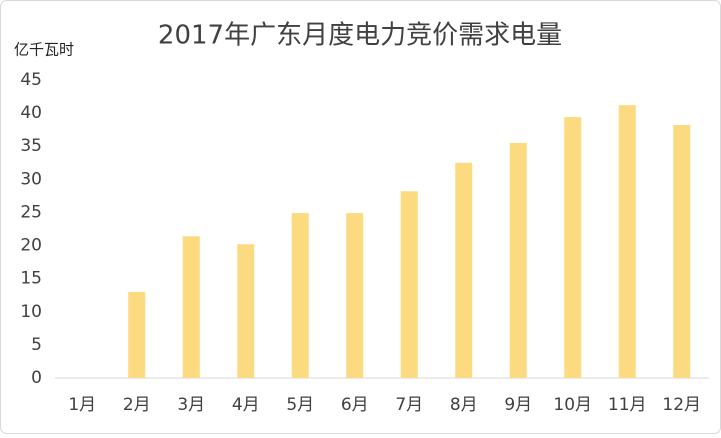  I want to click on y-tick-label: 0, so click(36, 378).